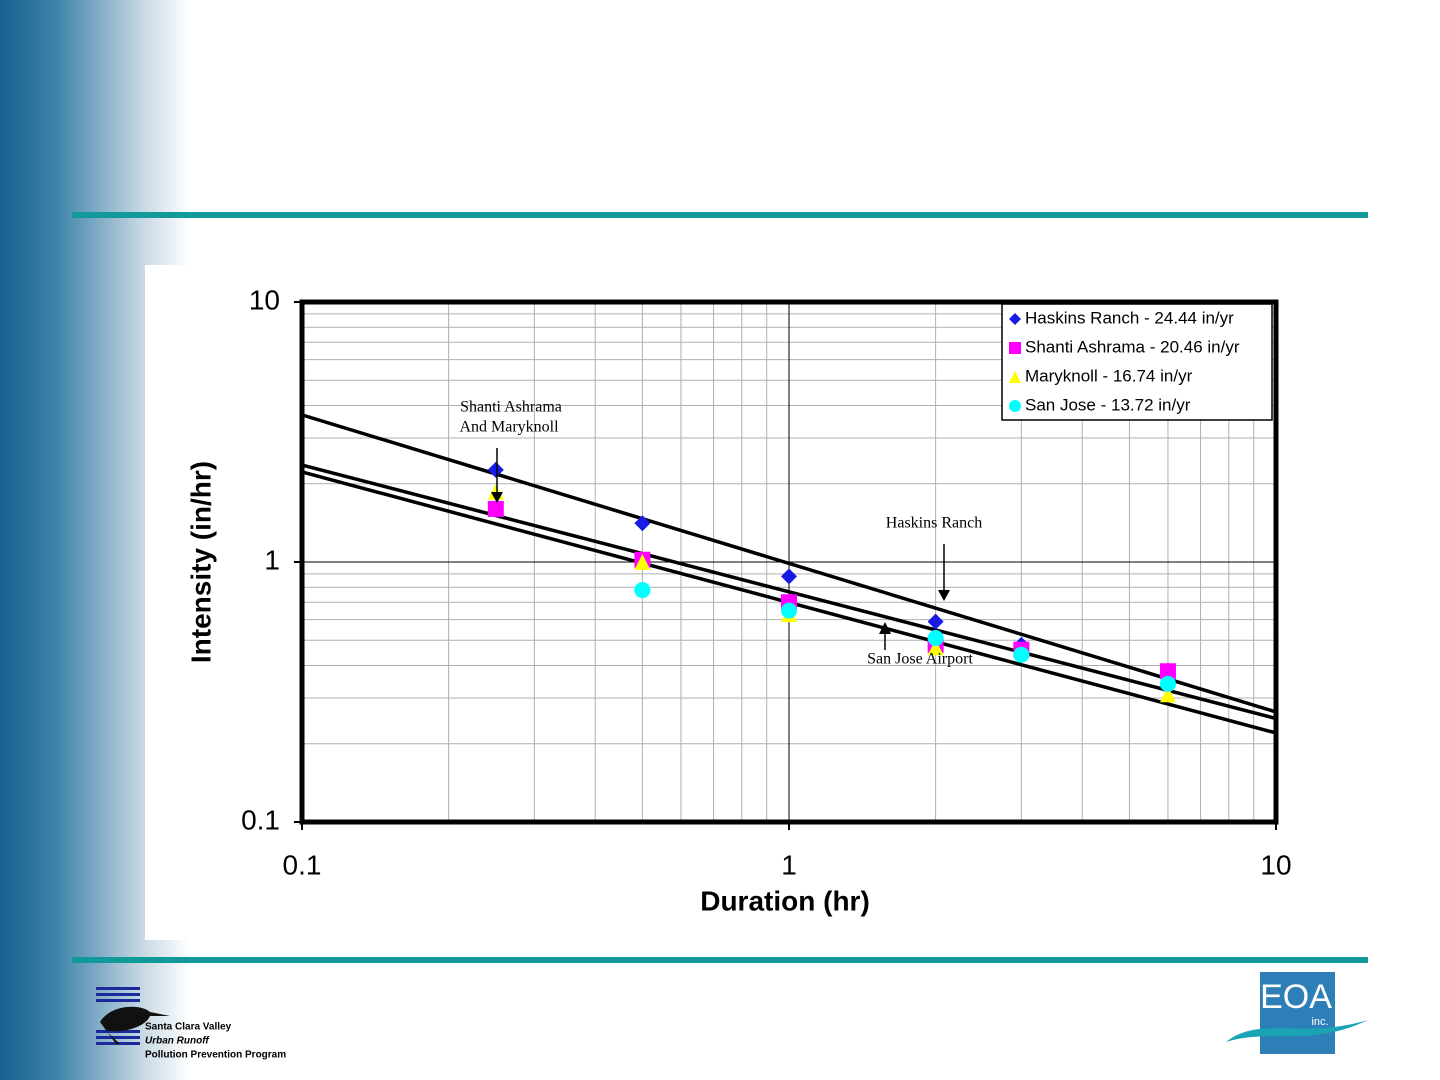 The height and width of the screenshot is (1080, 1440). What do you see at coordinates (302, 864) in the screenshot?
I see `x-tick-label: 0.1` at bounding box center [302, 864].